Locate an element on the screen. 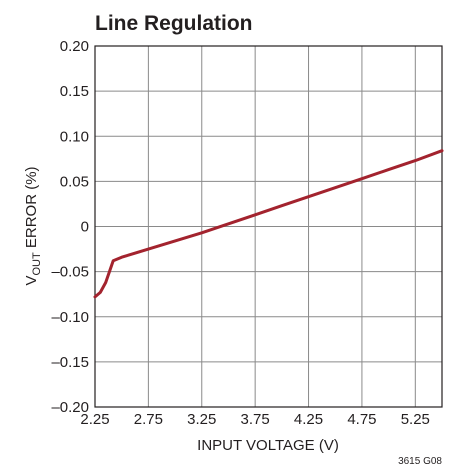 The width and height of the screenshot is (453, 470). x-tick-labels: 2.25 2.75 3.25 3.75 4.25 4.75 5.25 is located at coordinates (255, 419).